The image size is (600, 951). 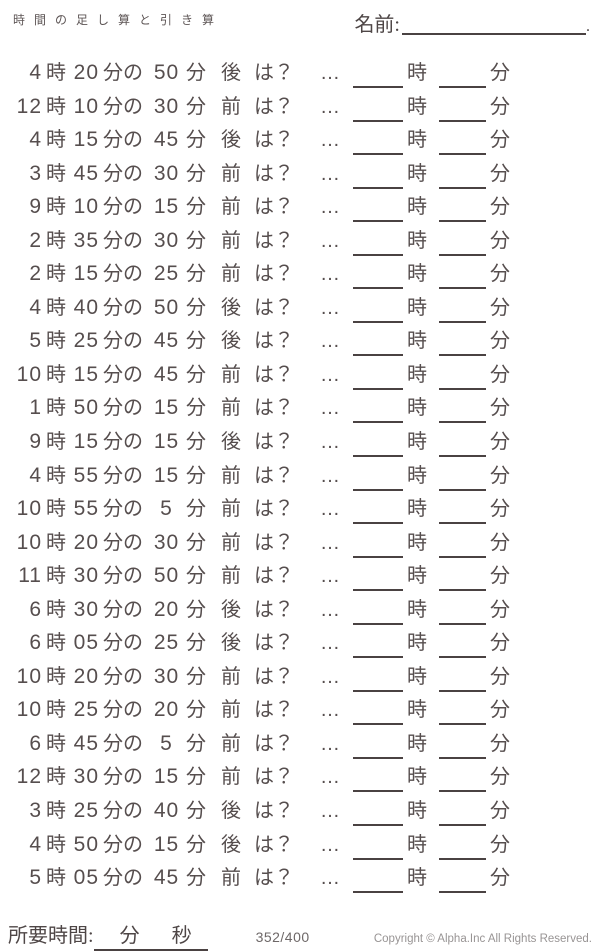 What do you see at coordinates (231, 341) in the screenshot?
I see `direction-label: 後` at bounding box center [231, 341].